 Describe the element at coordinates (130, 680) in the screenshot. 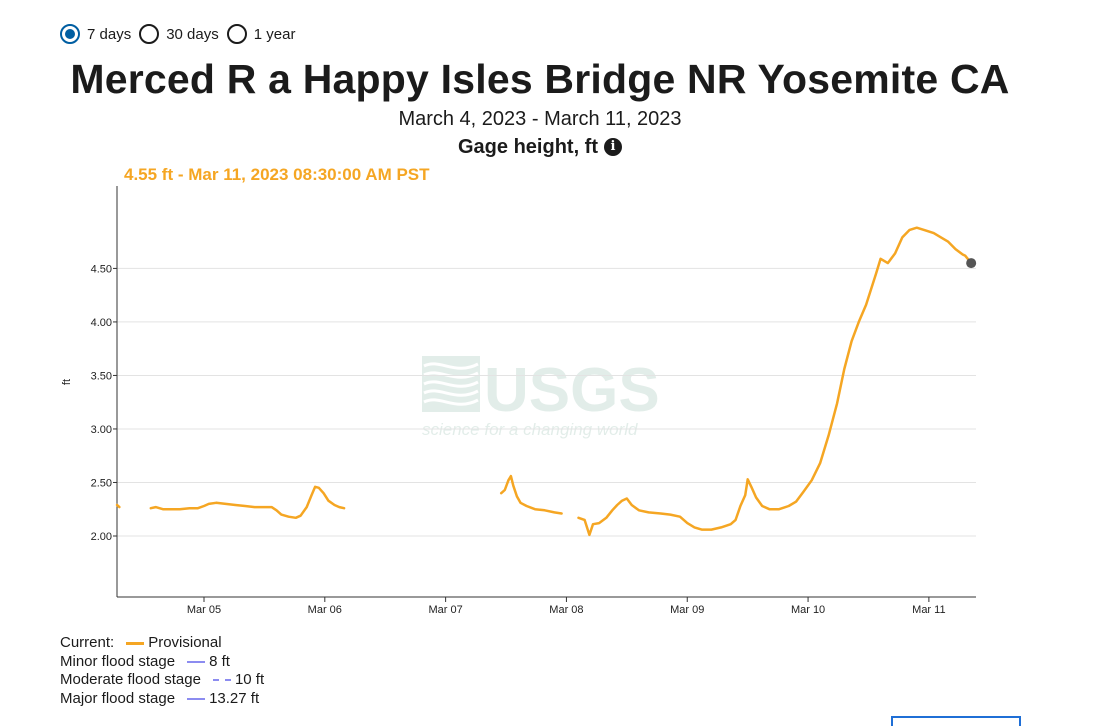

I see `legend-moderate-label: Moderate flood stage` at that location.